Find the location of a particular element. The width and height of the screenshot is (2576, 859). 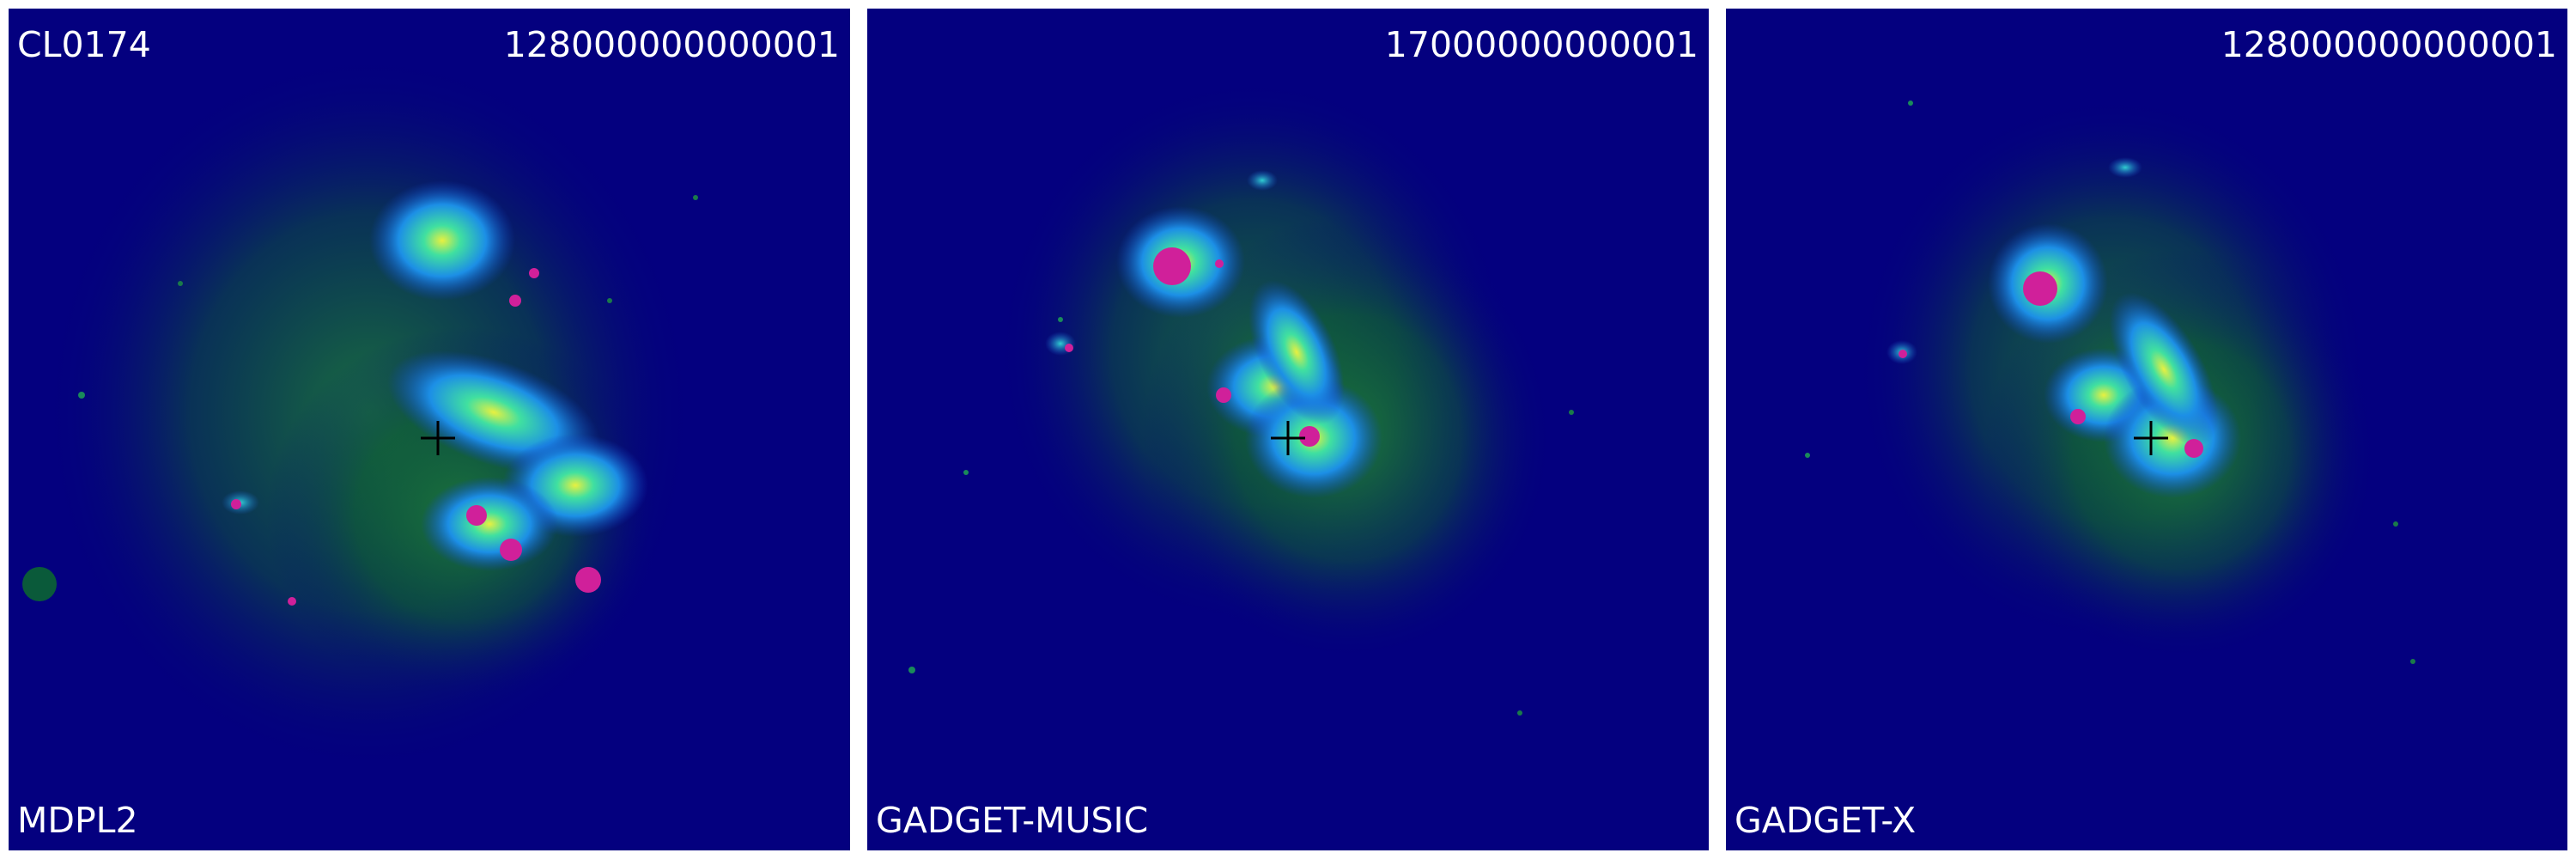

cluster-id: CL0174 is located at coordinates (84, 44).